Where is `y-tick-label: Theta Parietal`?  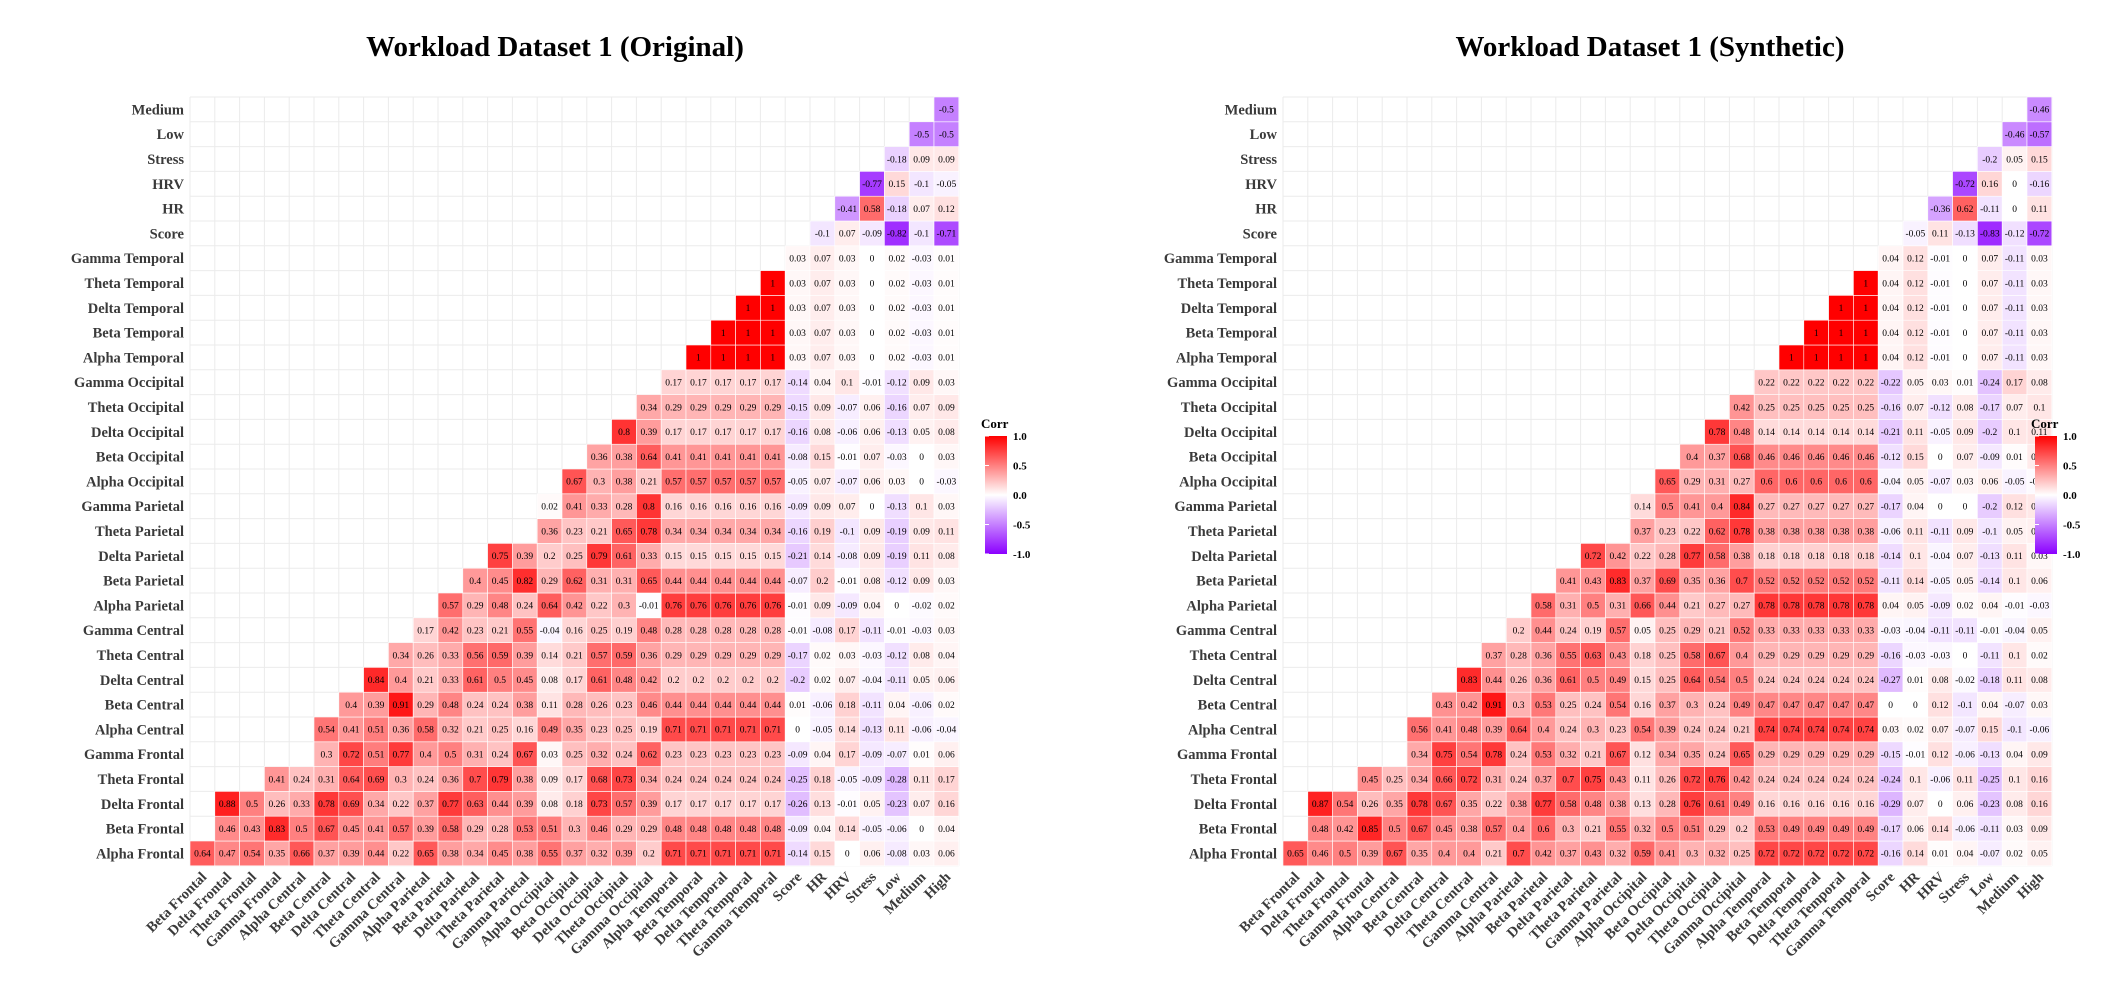
y-tick-label: Theta Parietal is located at coordinates (1232, 532).